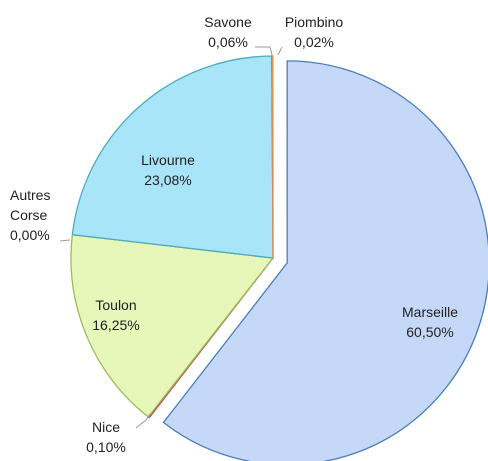 The width and height of the screenshot is (488, 461). I want to click on slice-label: Nice 0,10%, so click(106, 437).